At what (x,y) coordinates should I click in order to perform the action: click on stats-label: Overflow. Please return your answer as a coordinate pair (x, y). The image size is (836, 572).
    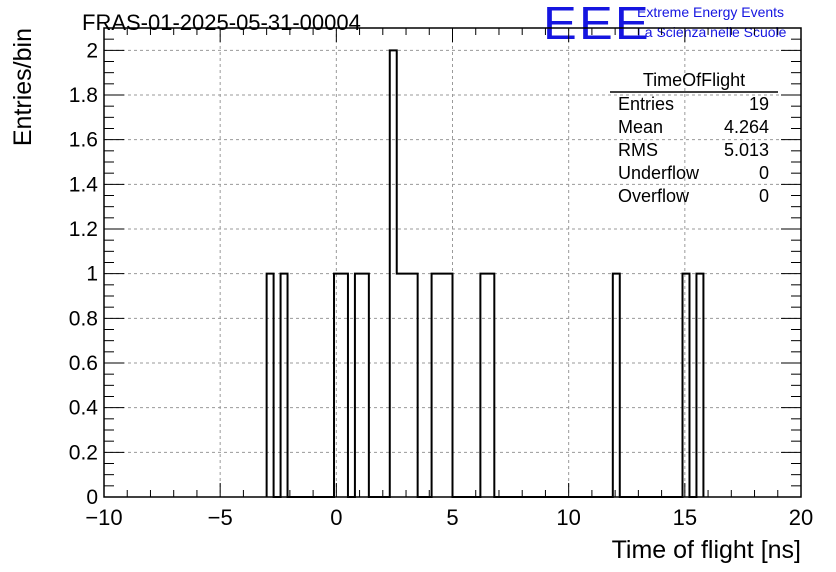
    Looking at the image, I should click on (654, 196).